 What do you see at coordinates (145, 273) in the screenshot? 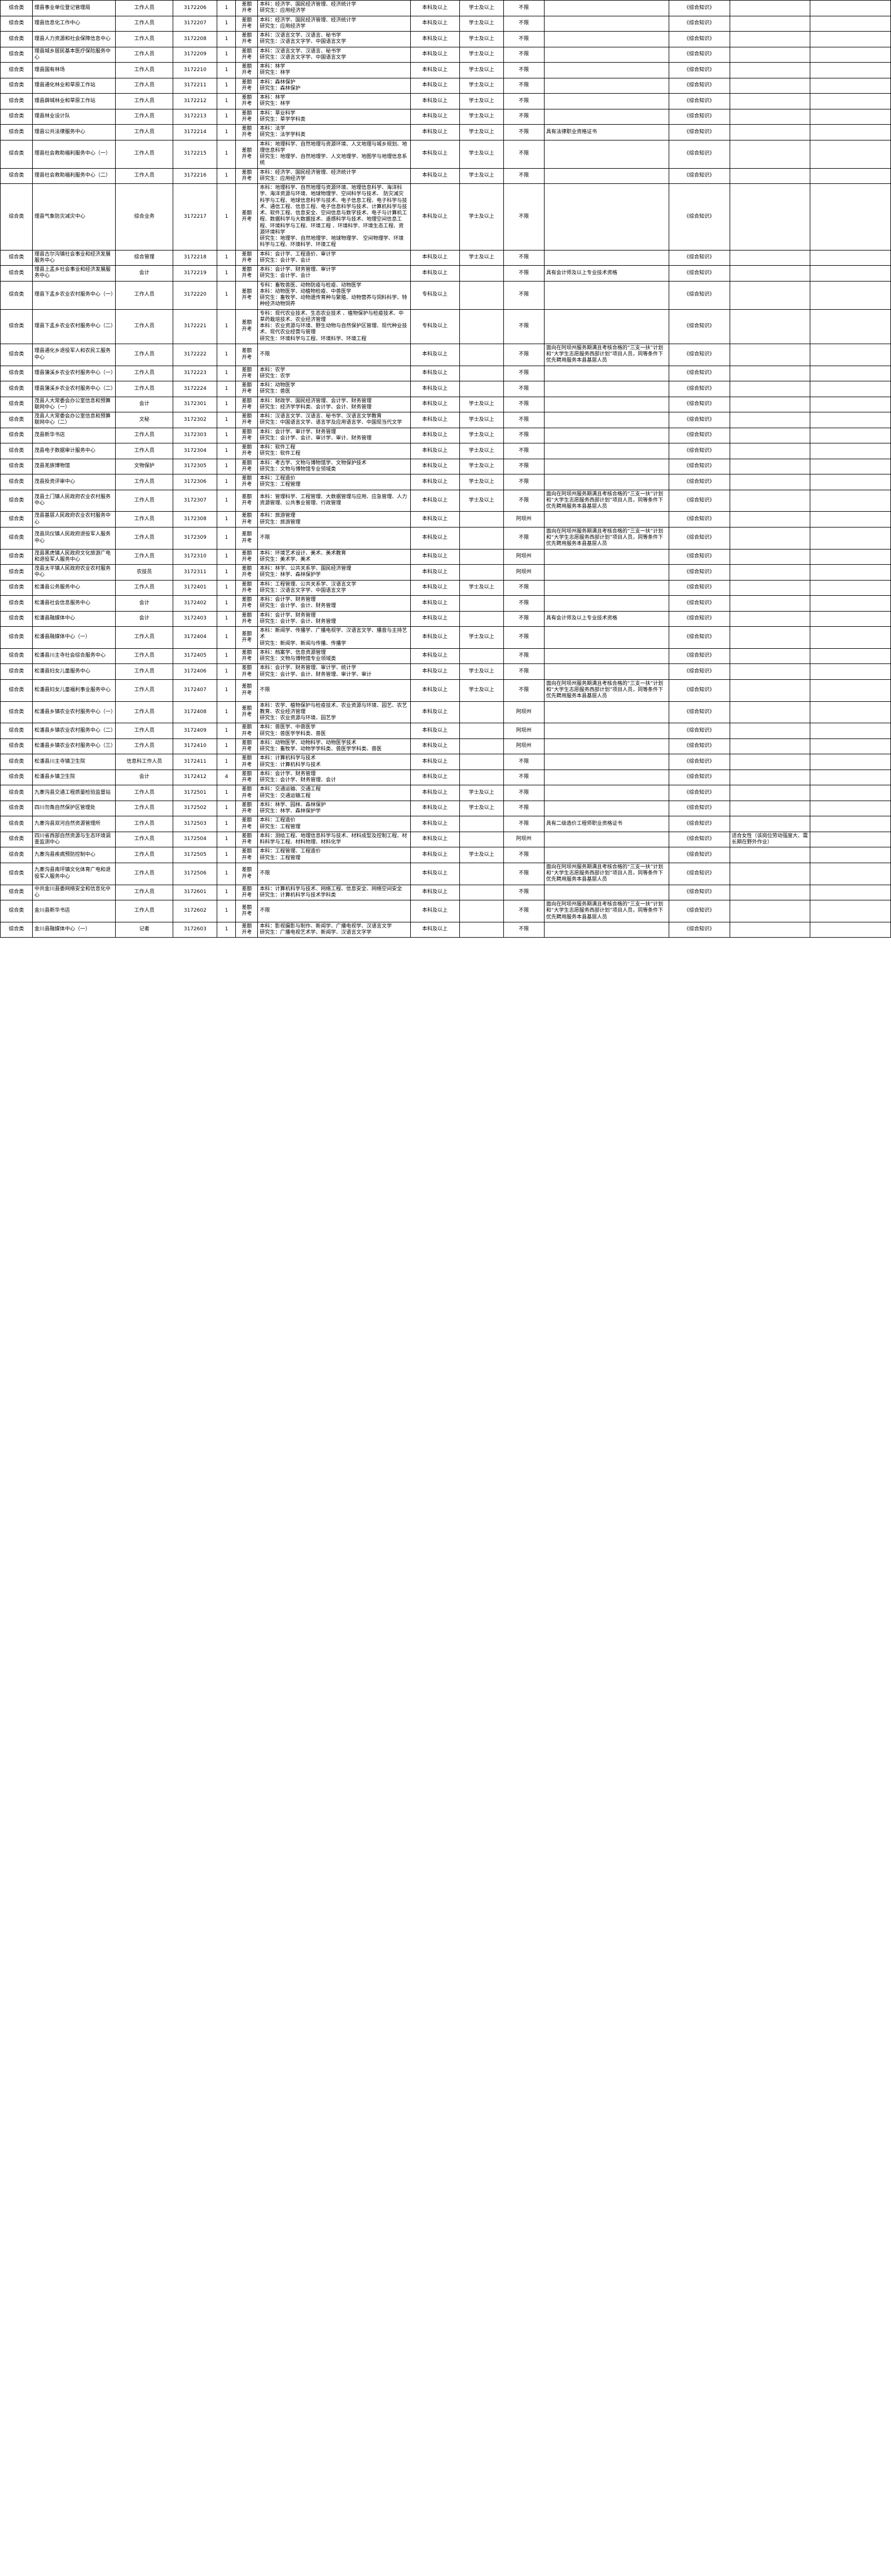
I see `cell-post: 会计` at bounding box center [145, 273].